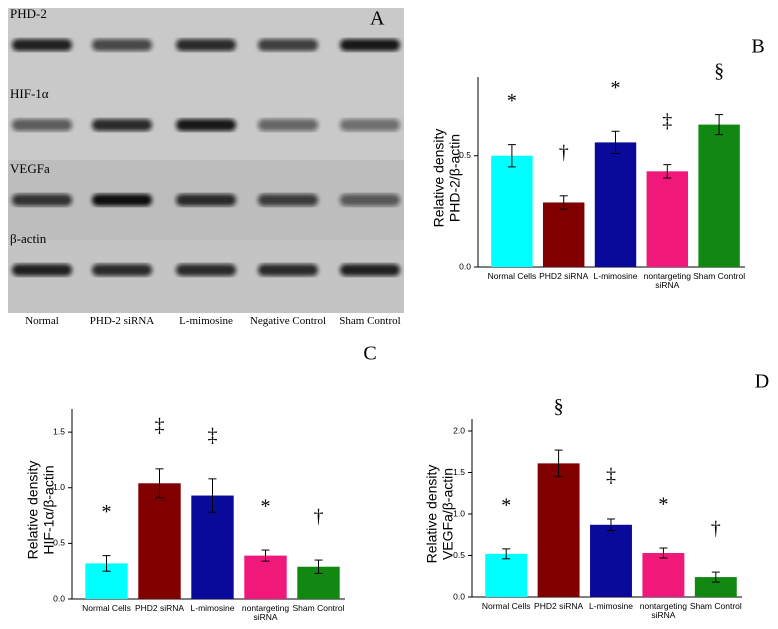 The height and width of the screenshot is (629, 778). What do you see at coordinates (28, 13) in the screenshot?
I see `blot-row-label: PHD-2` at bounding box center [28, 13].